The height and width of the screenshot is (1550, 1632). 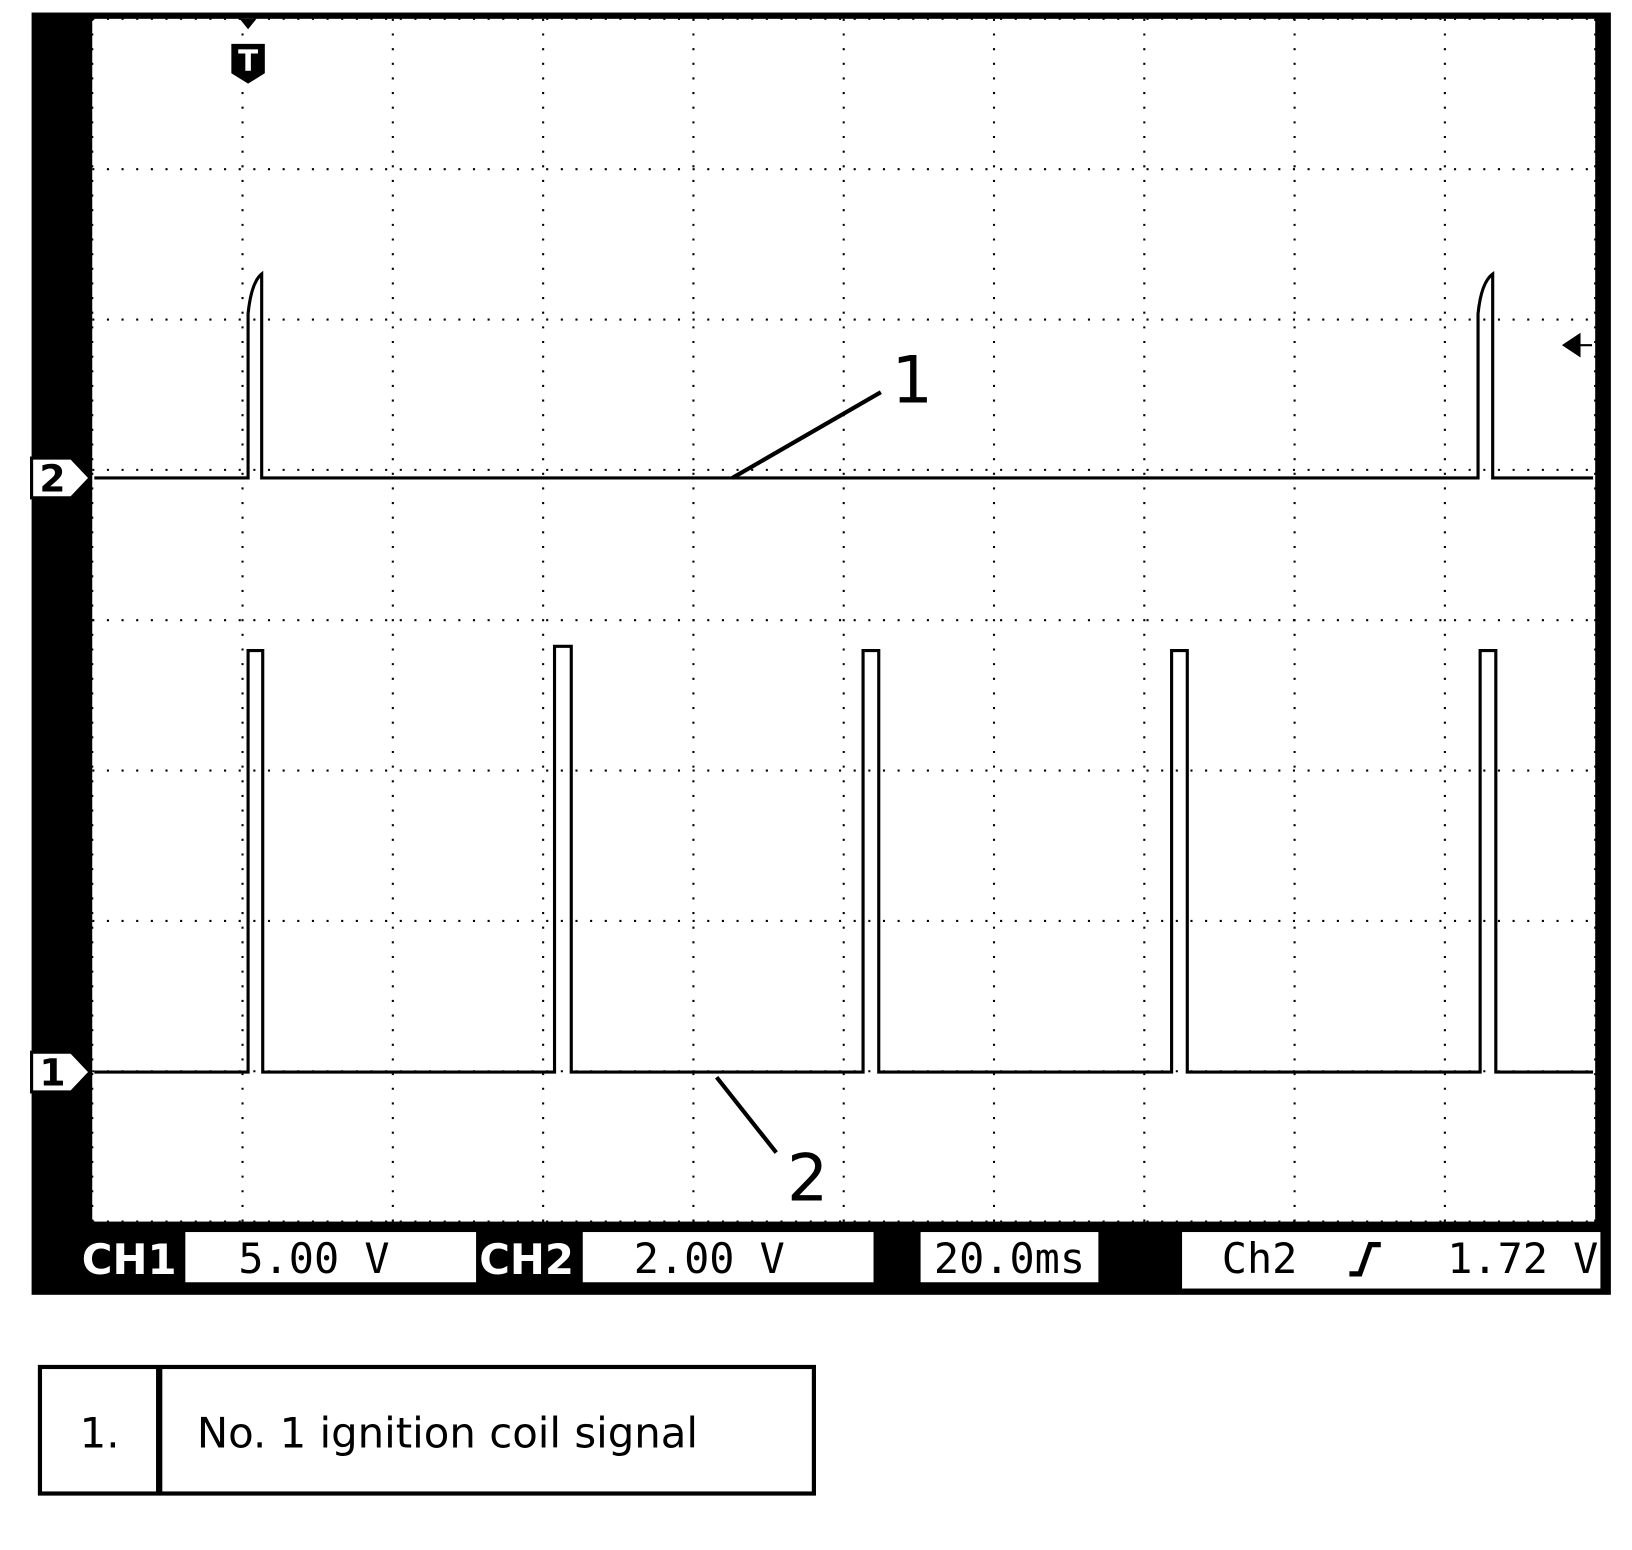 I want to click on channel-marker: 1, so click(x=52, y=1073).